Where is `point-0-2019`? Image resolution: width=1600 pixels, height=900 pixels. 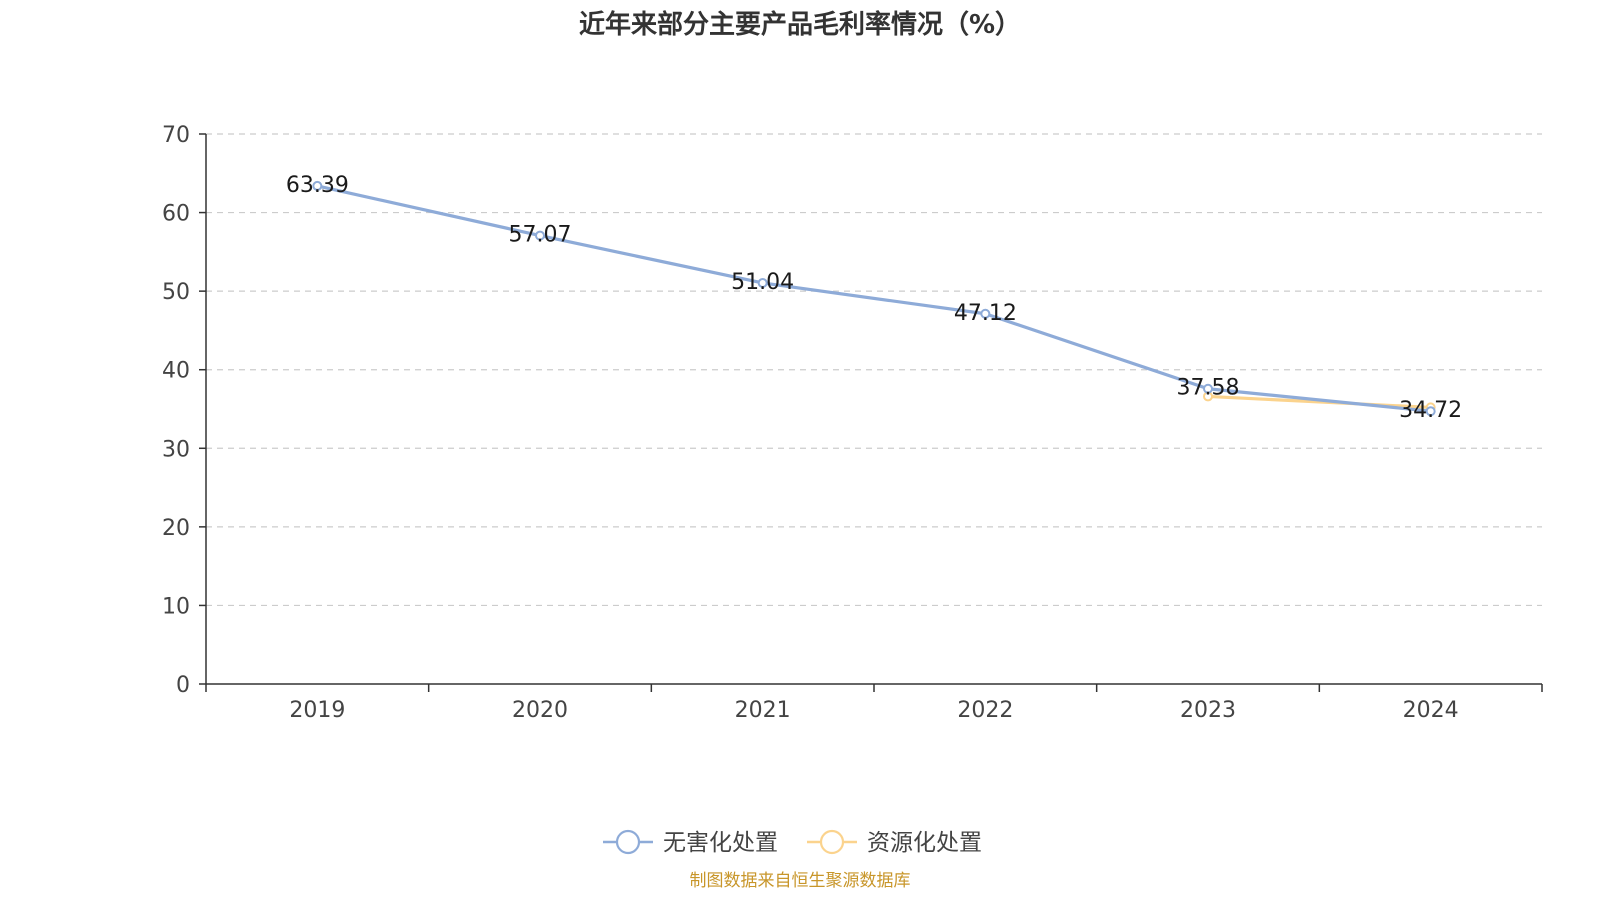 point-0-2019 is located at coordinates (317, 185).